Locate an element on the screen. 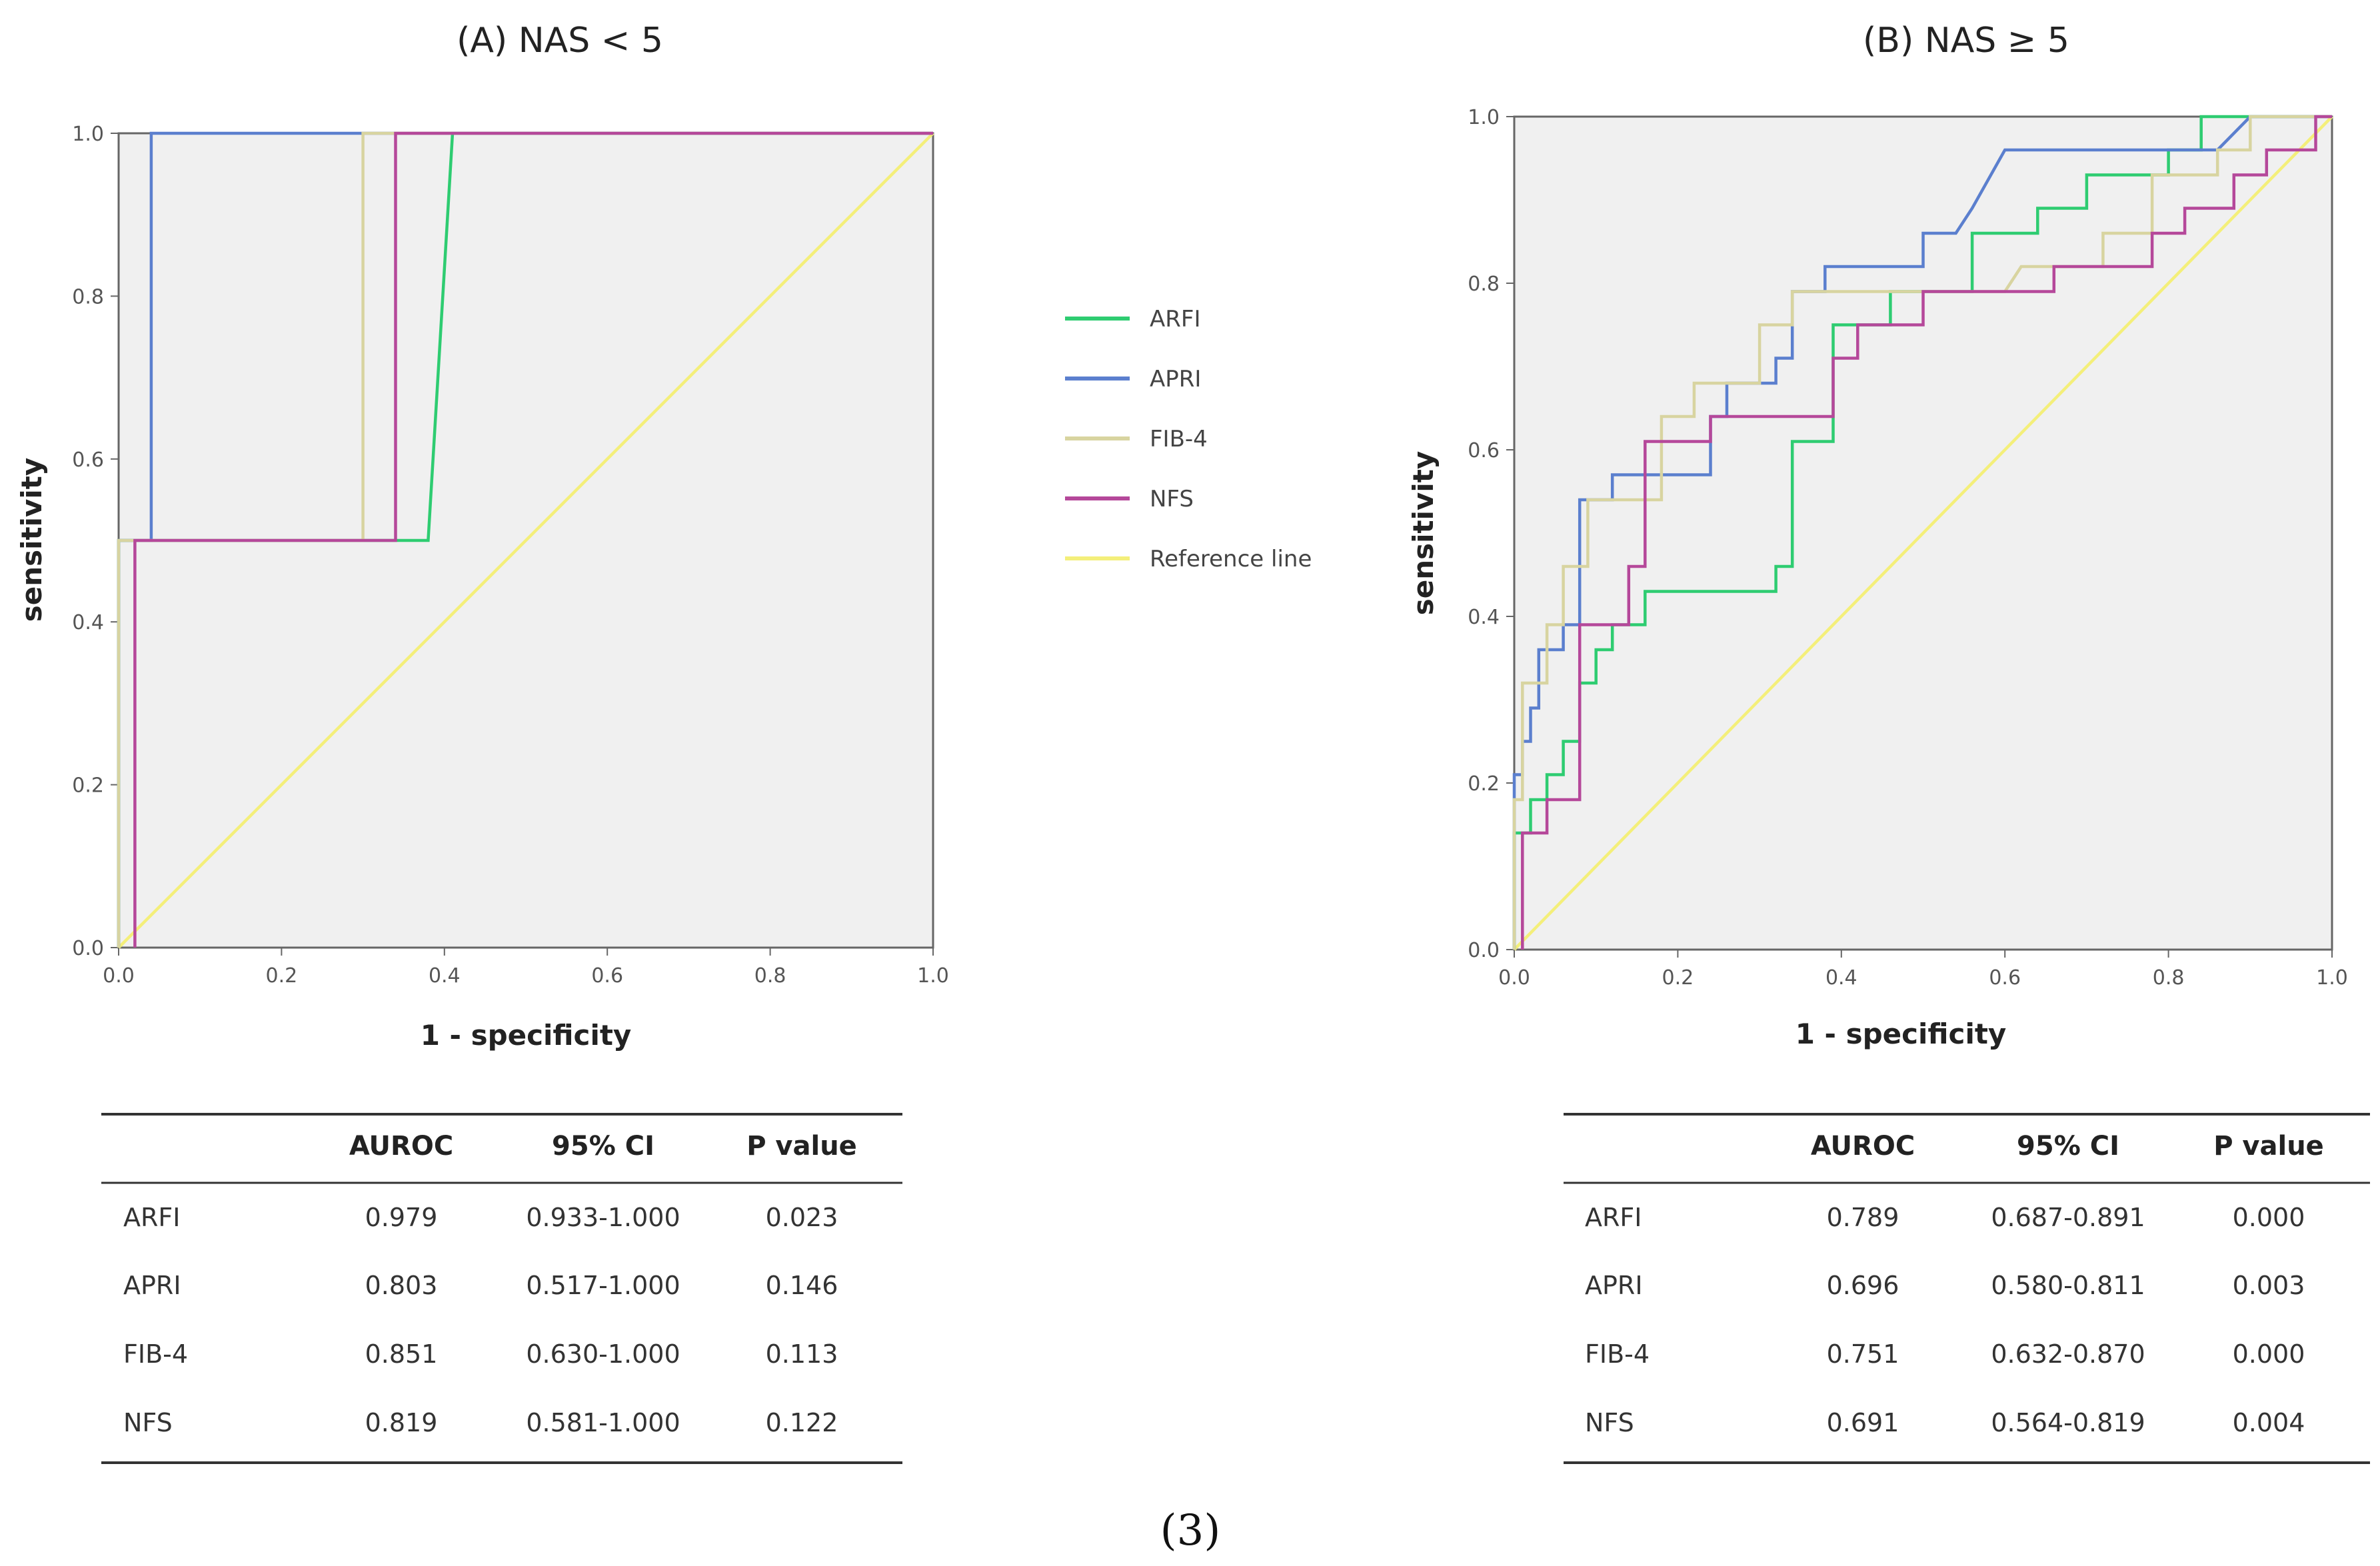 This screenshot has height=1566, width=2380. table-cell: 0.851 is located at coordinates (401, 1354).